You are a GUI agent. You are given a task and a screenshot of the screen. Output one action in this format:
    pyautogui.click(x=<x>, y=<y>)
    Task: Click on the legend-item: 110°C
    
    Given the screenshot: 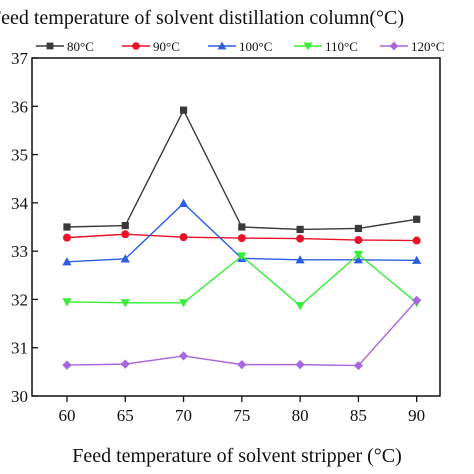 What is the action you would take?
    pyautogui.click(x=326, y=46)
    